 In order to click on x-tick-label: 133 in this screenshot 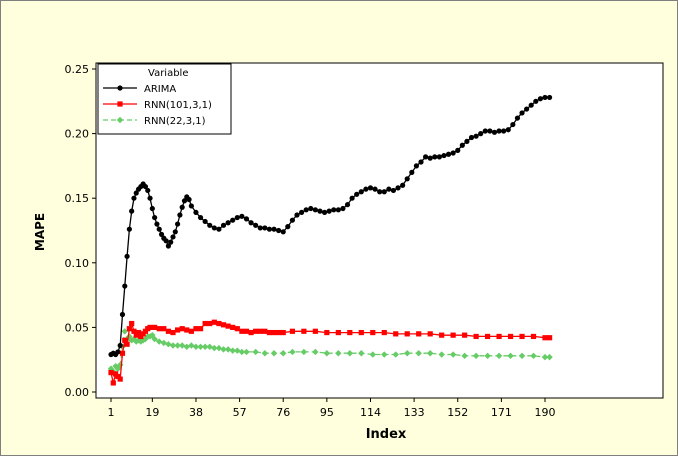, I will do `click(414, 412)`.